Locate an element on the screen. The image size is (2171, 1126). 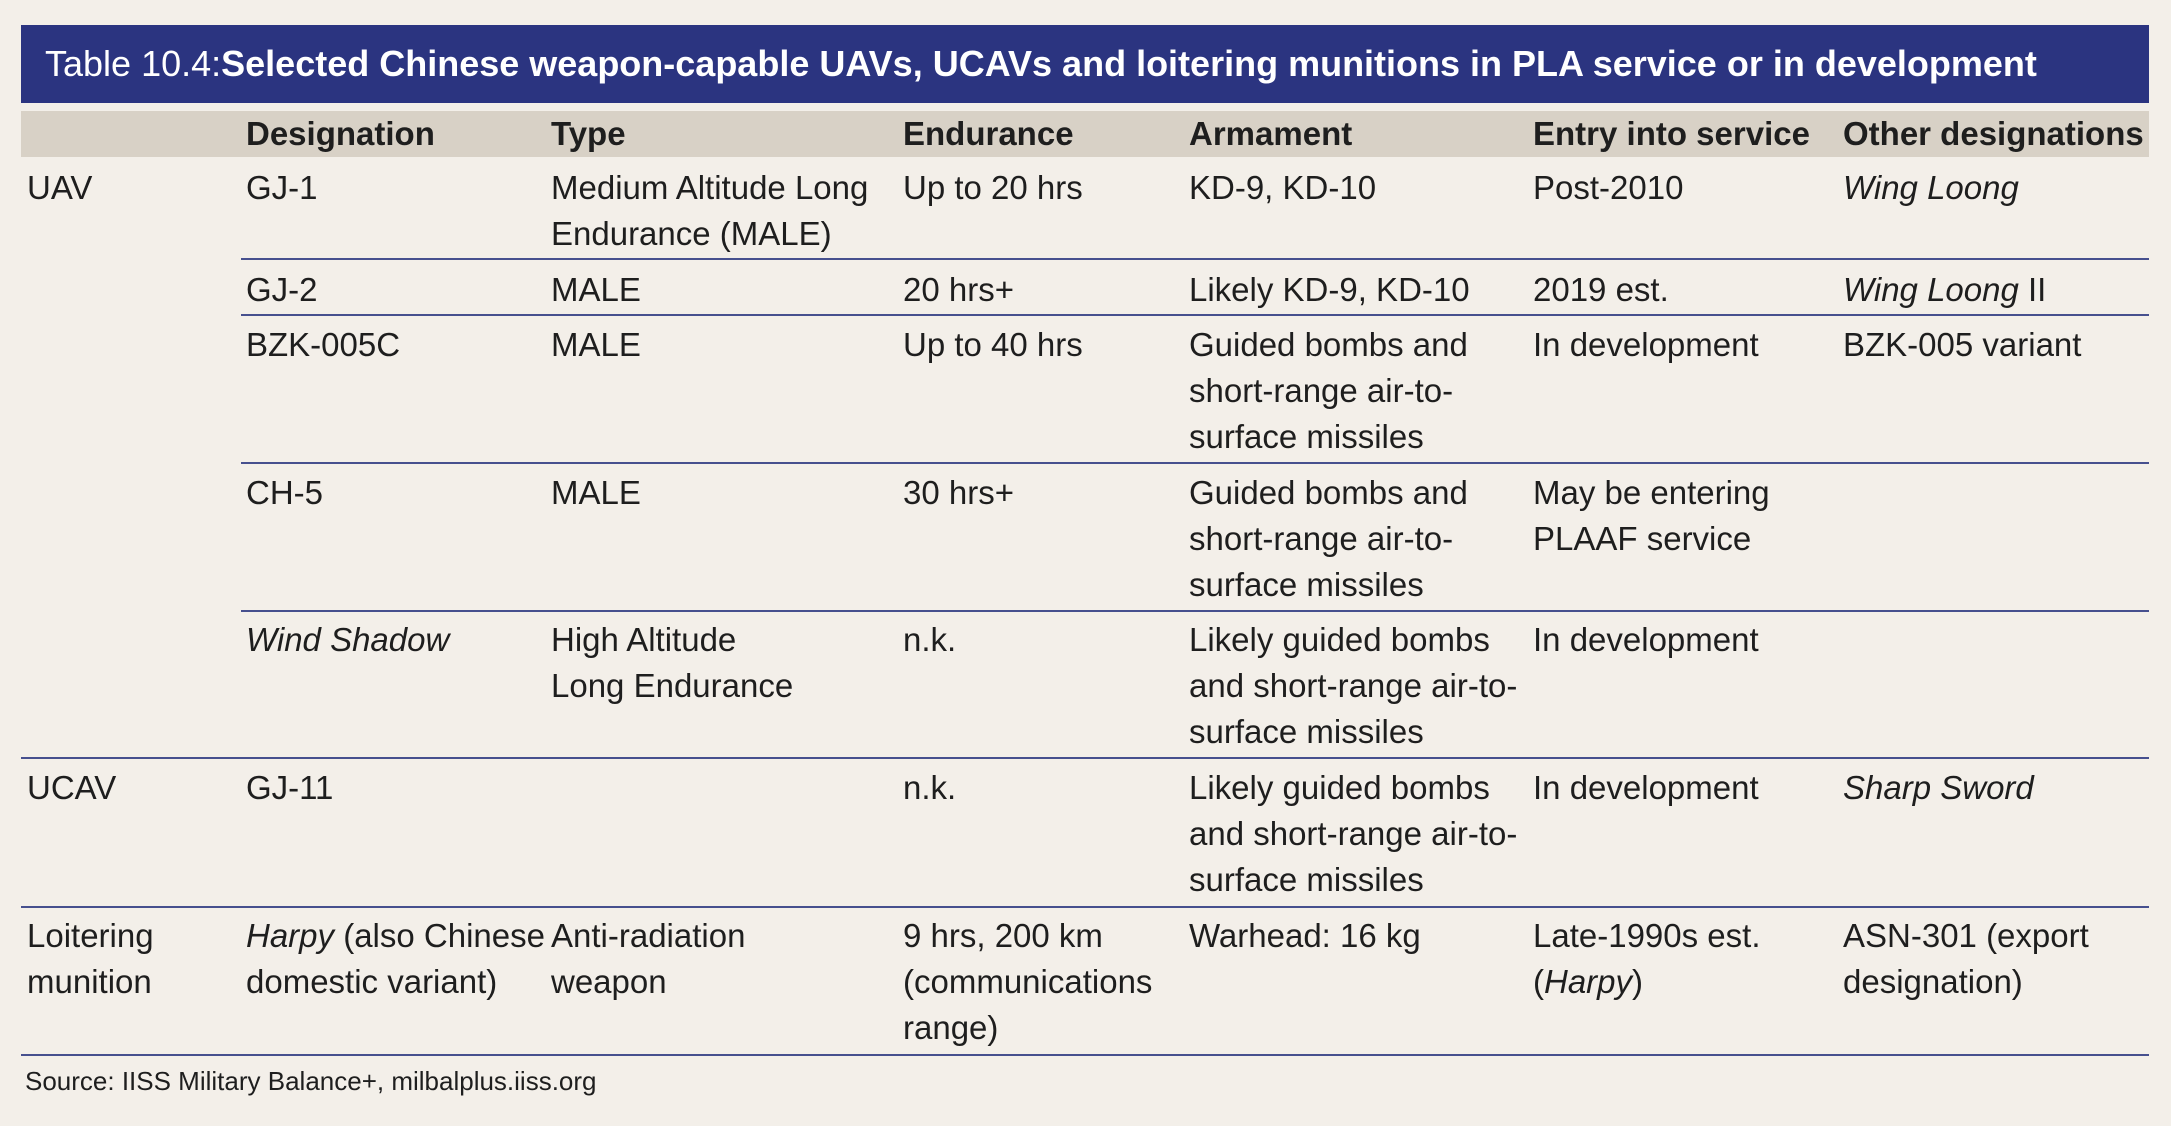
header-armament: Armament is located at coordinates (1271, 133).